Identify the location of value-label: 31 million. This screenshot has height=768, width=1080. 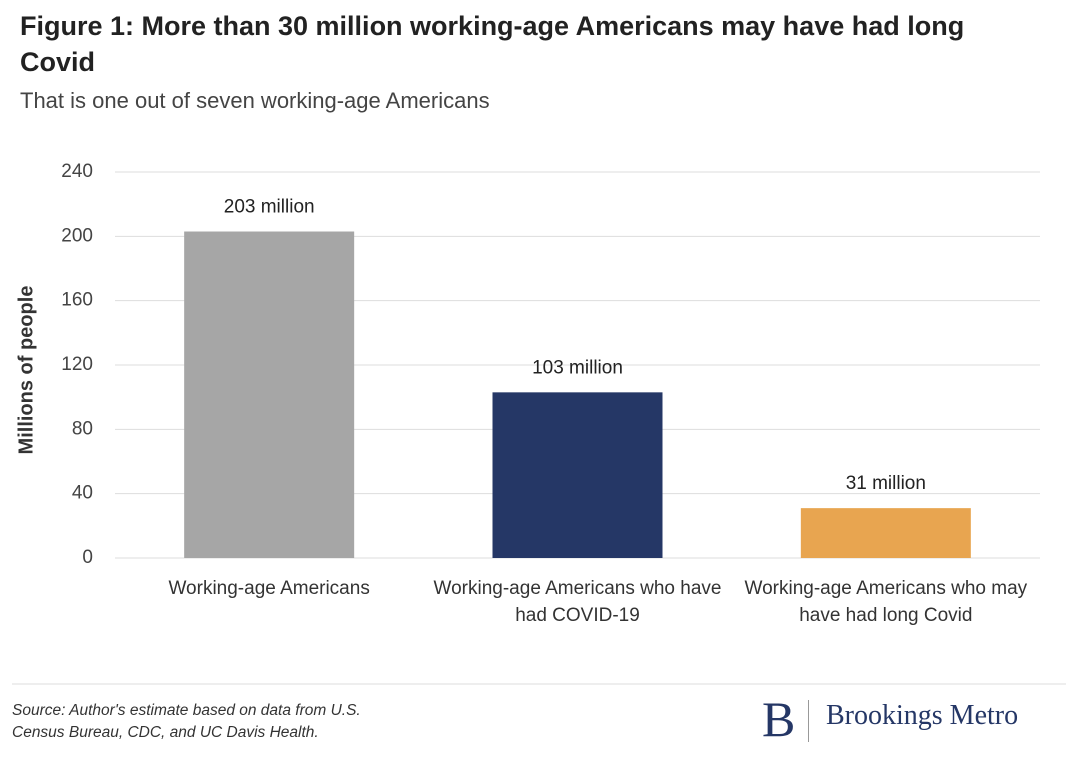
(886, 483).